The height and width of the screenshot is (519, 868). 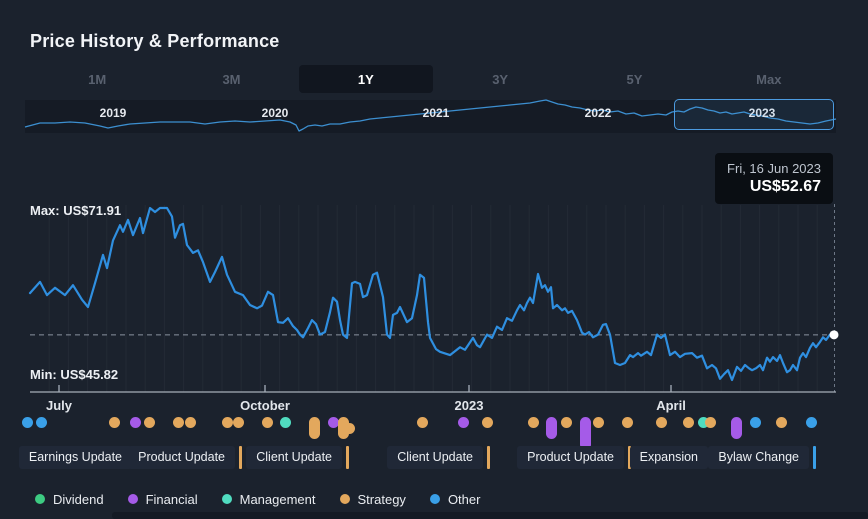 I want to click on mini-year-label: 2020, so click(x=275, y=113).